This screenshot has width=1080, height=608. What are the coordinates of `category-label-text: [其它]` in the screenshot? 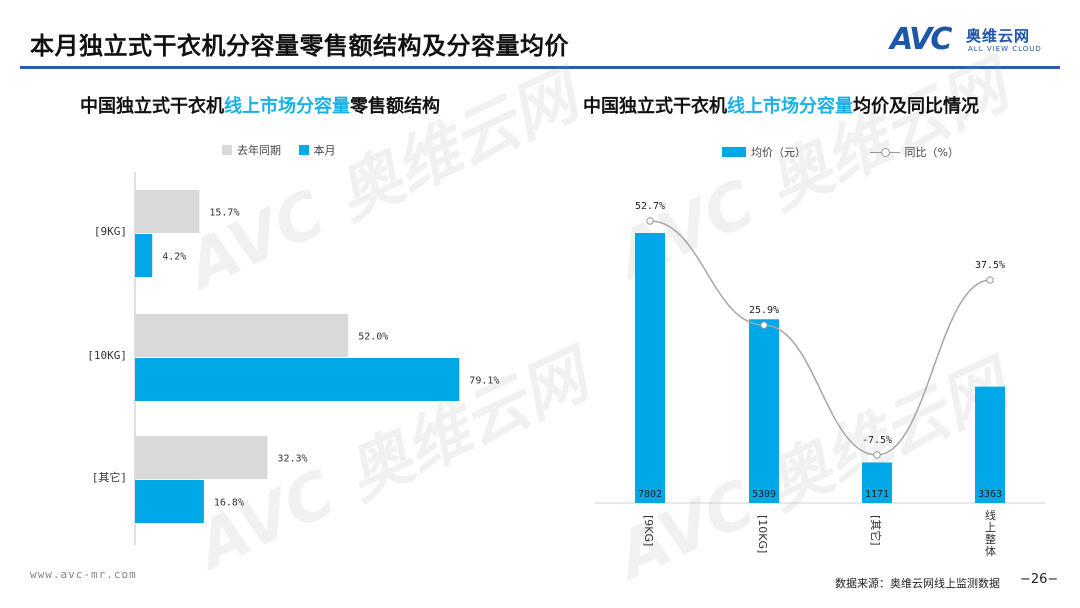 It's located at (876, 530).